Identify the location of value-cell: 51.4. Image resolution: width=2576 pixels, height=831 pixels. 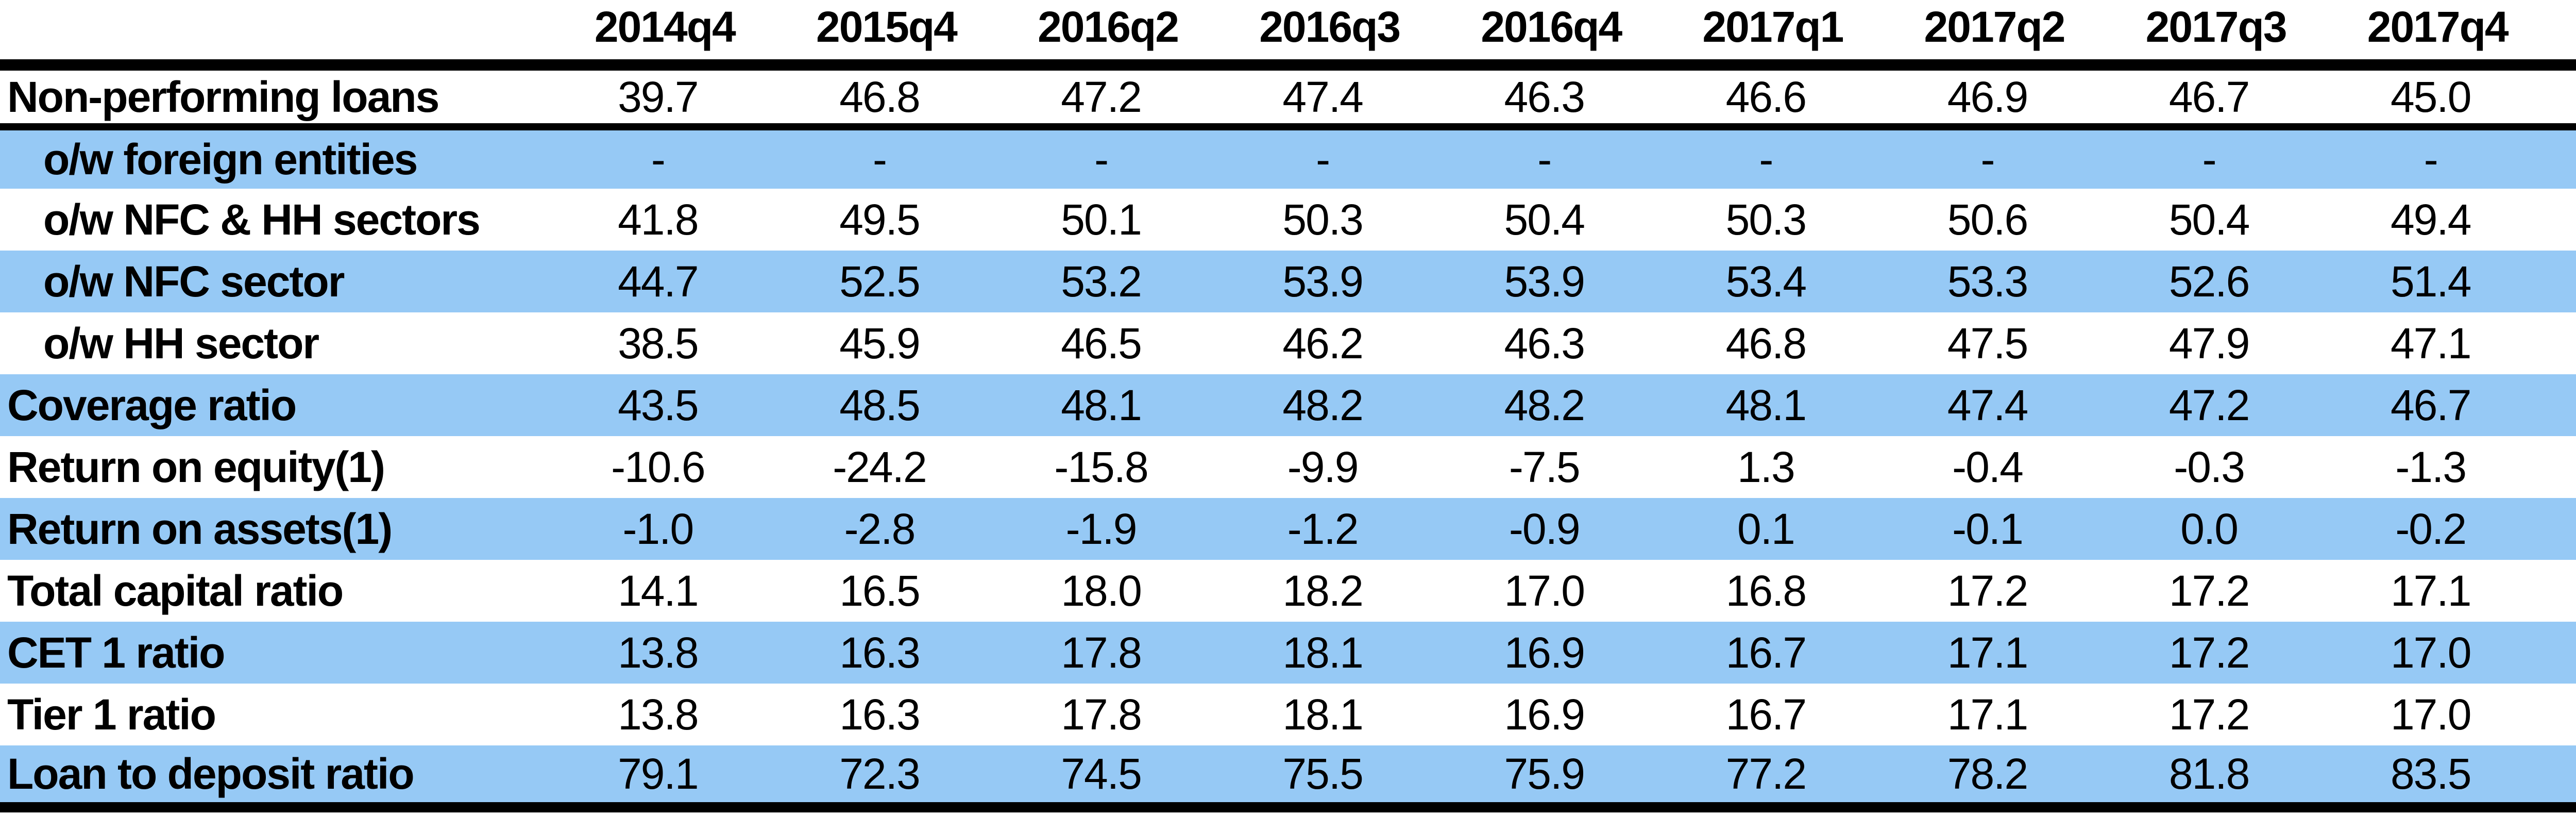
(2431, 281).